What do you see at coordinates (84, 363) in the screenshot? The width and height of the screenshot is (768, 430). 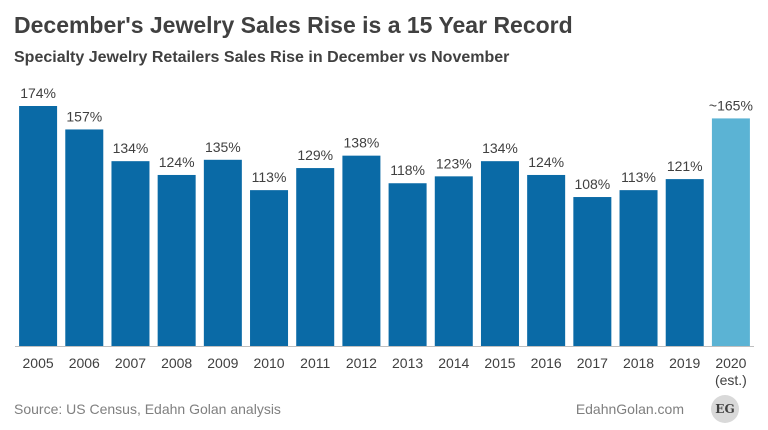 I see `tick-label-2006: 2006` at bounding box center [84, 363].